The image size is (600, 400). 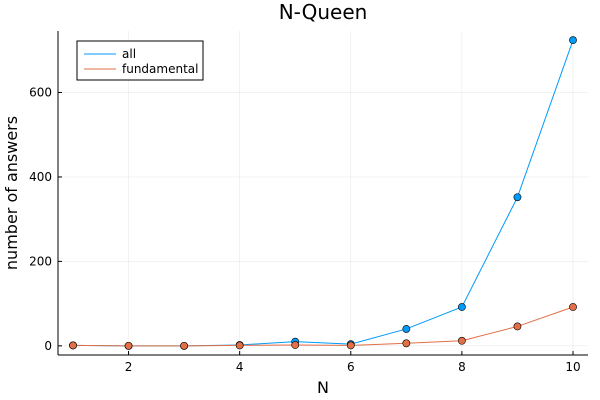 I want to click on y-ticks: 0 200 400 600, so click(x=45, y=219).